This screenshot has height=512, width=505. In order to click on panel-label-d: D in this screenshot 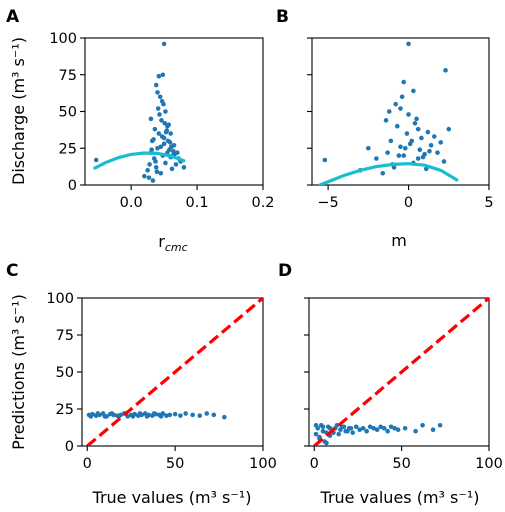, I will do `click(285, 271)`.